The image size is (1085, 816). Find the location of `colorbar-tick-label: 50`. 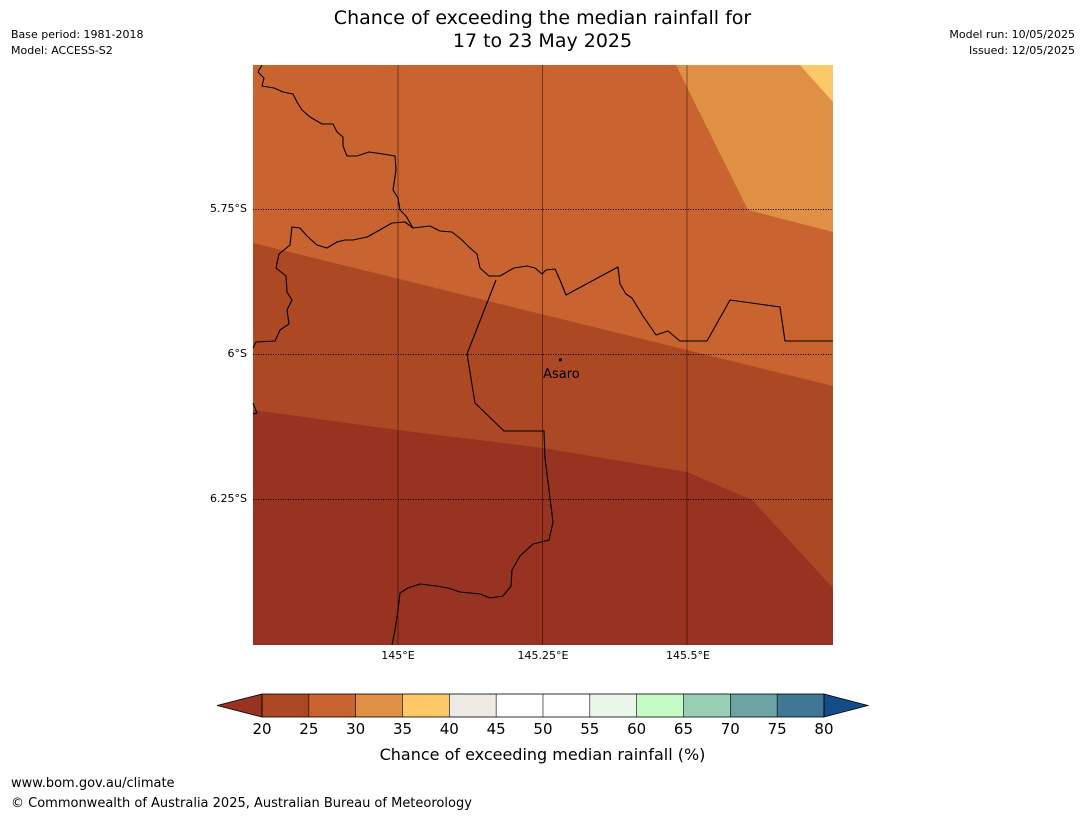

colorbar-tick-label: 50 is located at coordinates (543, 729).